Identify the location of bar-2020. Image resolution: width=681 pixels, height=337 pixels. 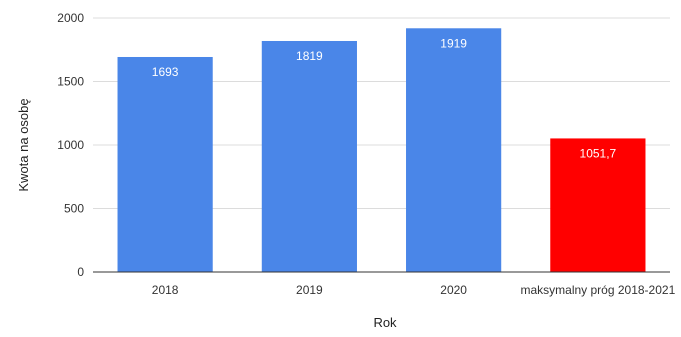
(454, 150).